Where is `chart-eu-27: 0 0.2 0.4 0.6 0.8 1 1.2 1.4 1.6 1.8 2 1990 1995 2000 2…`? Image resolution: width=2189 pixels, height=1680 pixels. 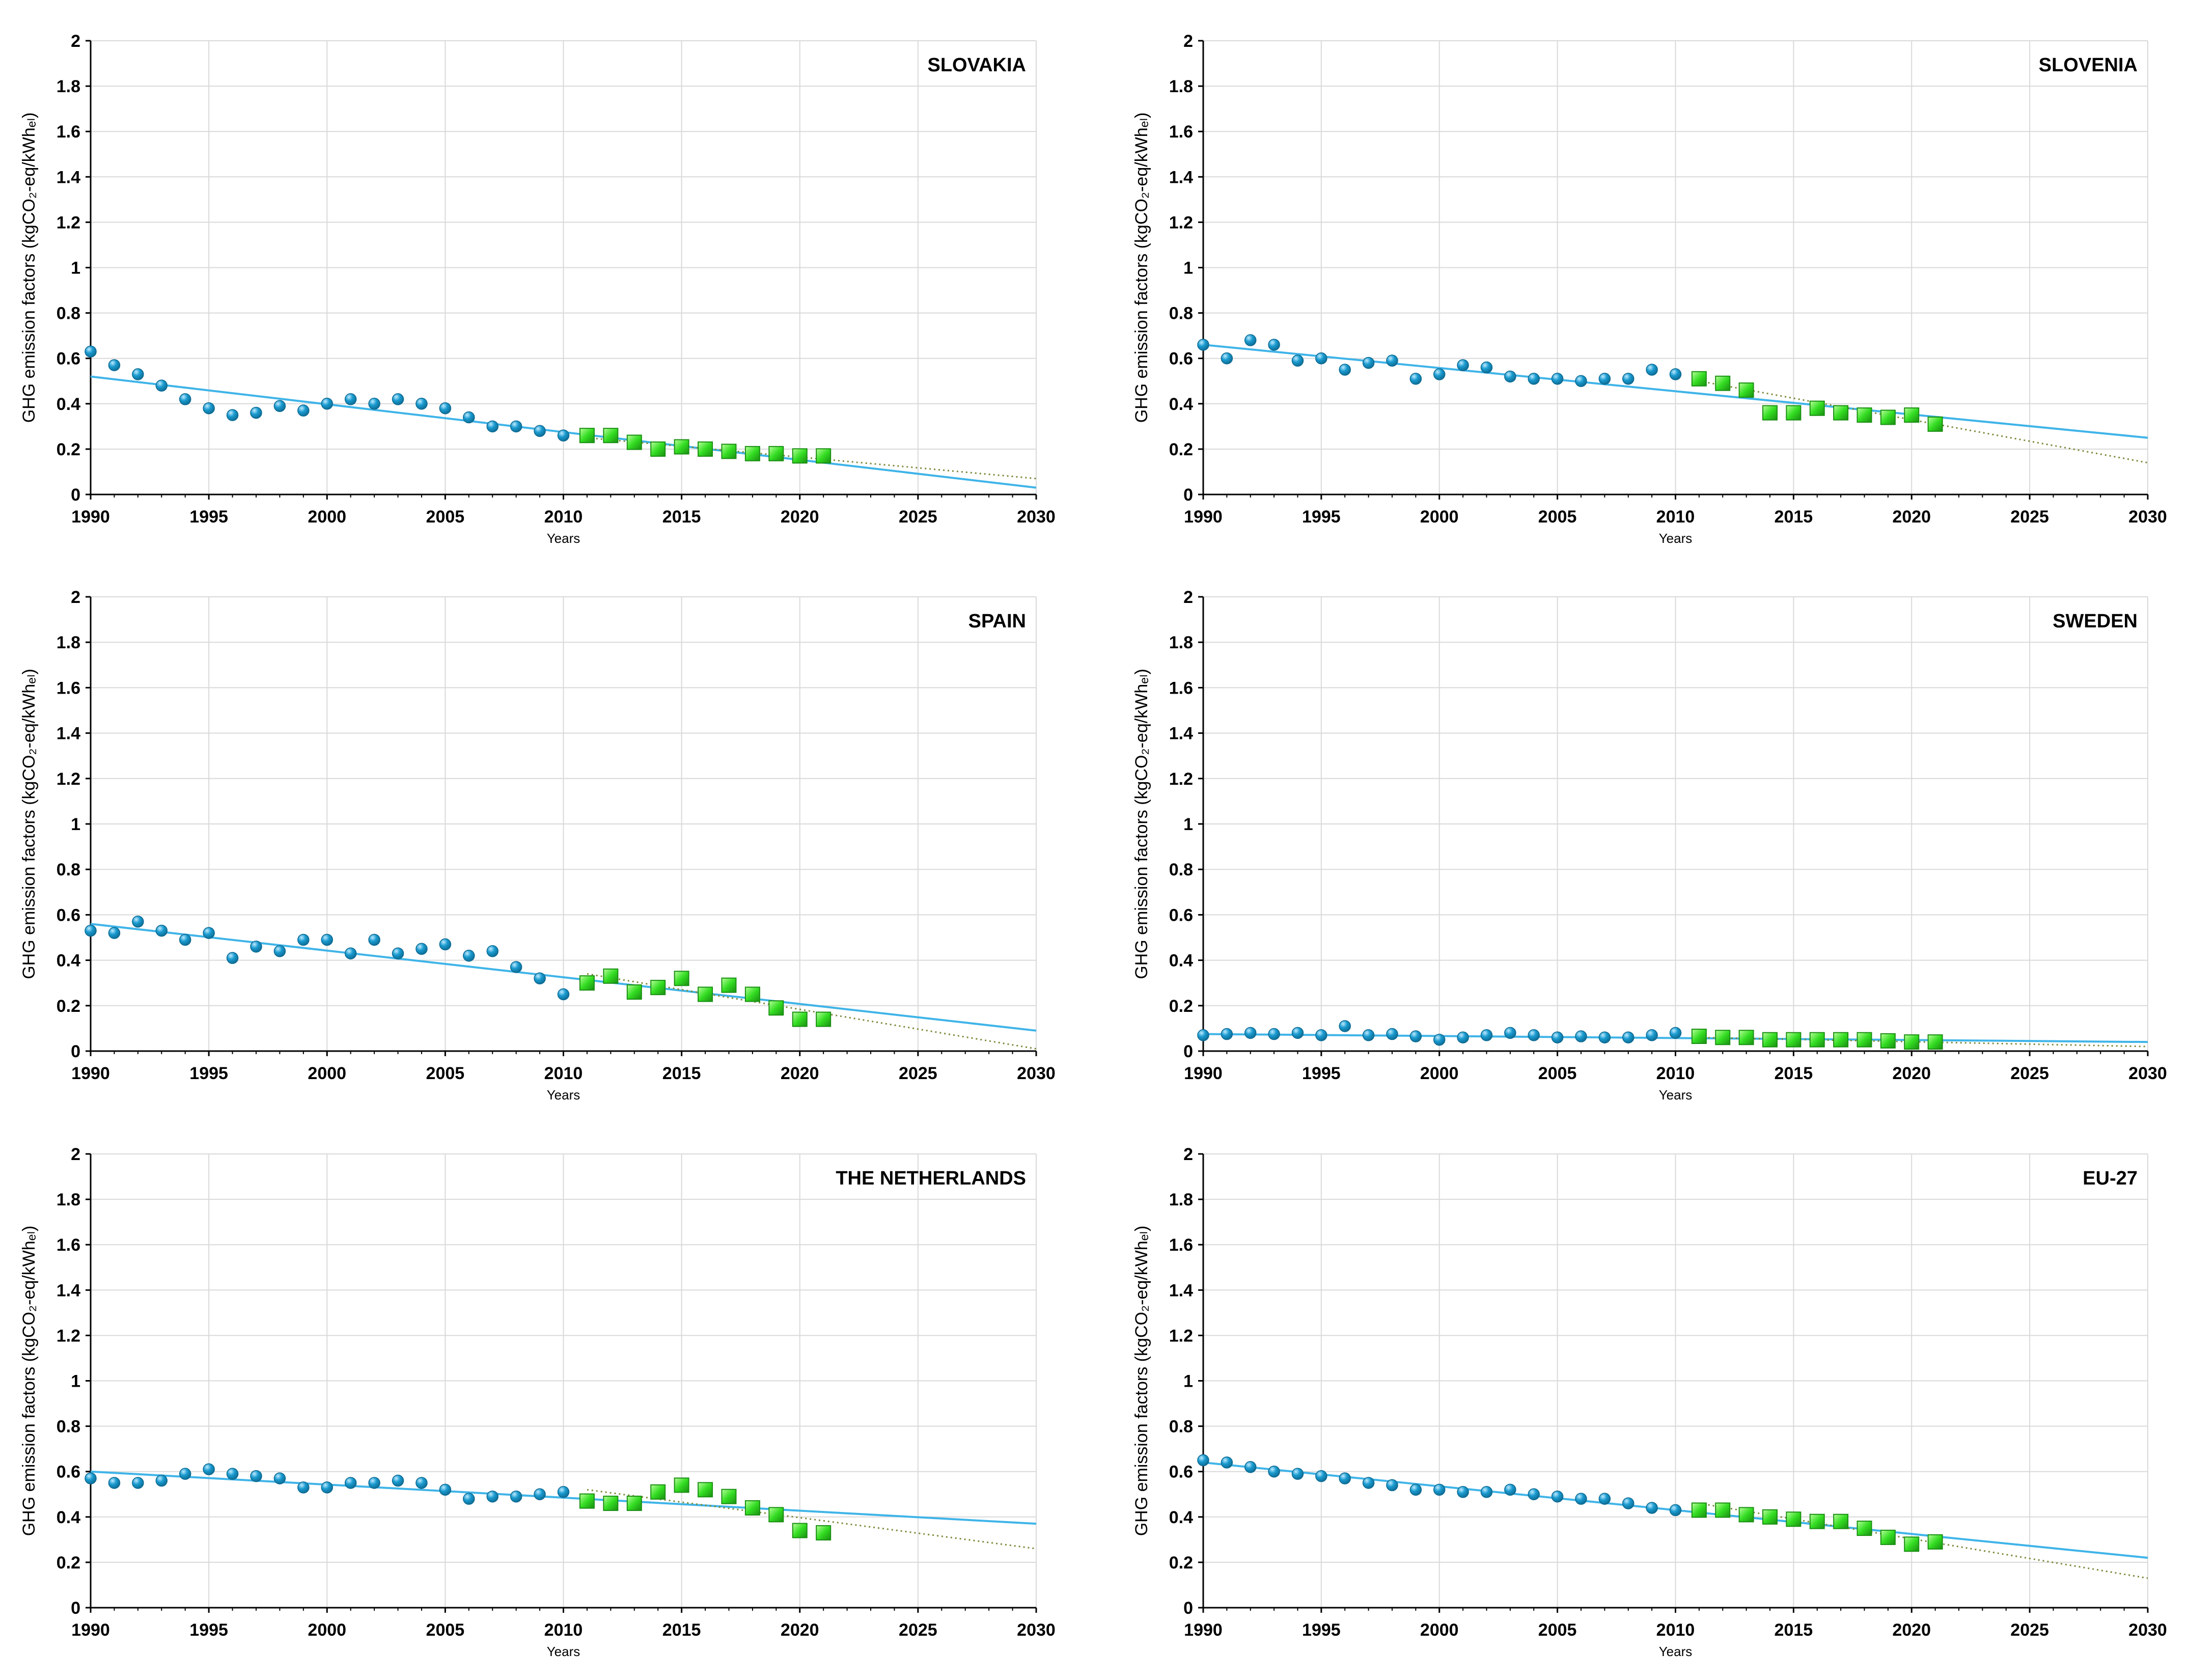 chart-eu-27: 0 0.2 0.4 0.6 0.8 1 1.2 1.4 1.6 1.8 2 1990 1995 2000 2… is located at coordinates (1649, 1402).